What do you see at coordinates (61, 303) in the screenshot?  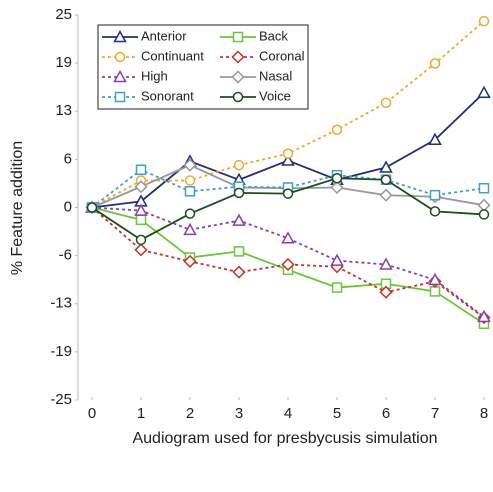 I see `y-tick-label: -13` at bounding box center [61, 303].